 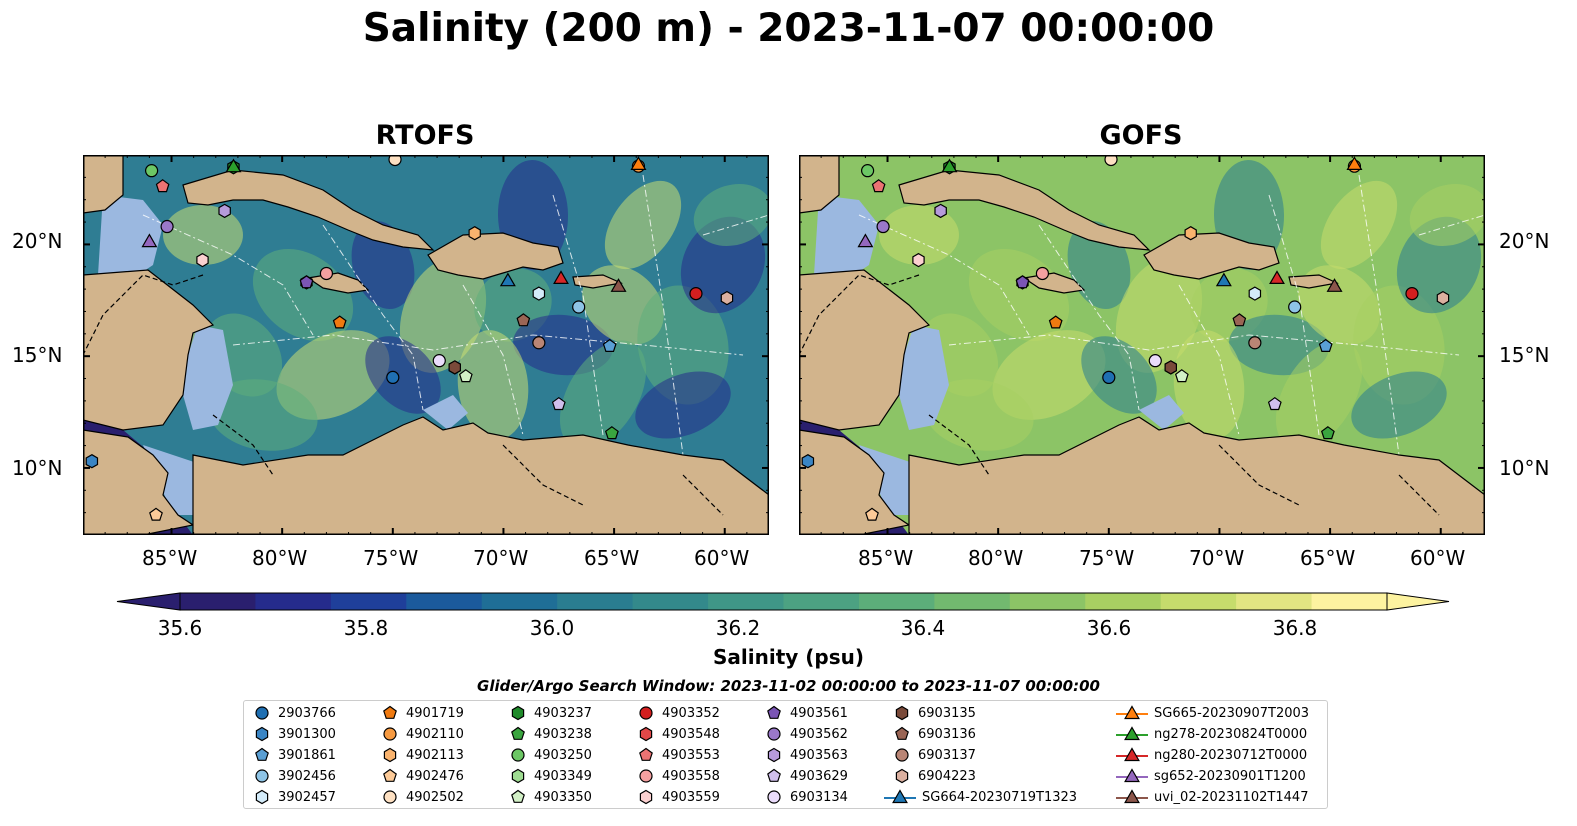 I want to click on legend-item: 4902110, so click(x=422, y=734).